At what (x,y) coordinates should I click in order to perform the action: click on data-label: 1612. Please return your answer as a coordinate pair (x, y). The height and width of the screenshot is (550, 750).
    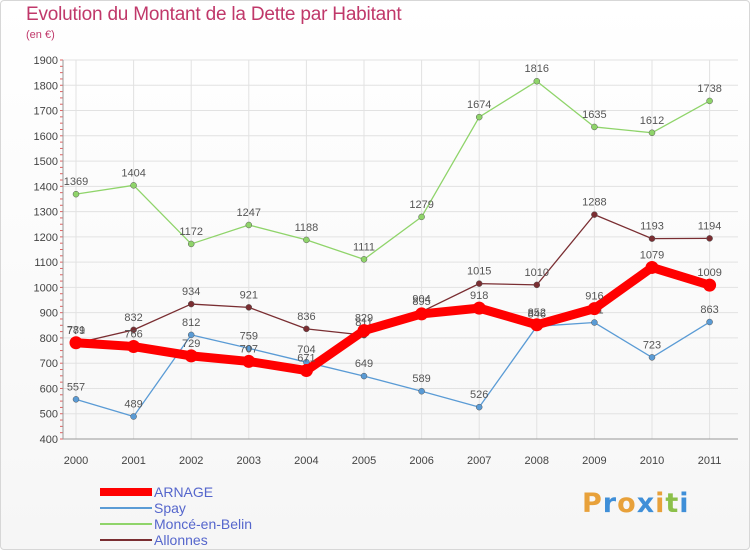
    Looking at the image, I should click on (652, 121).